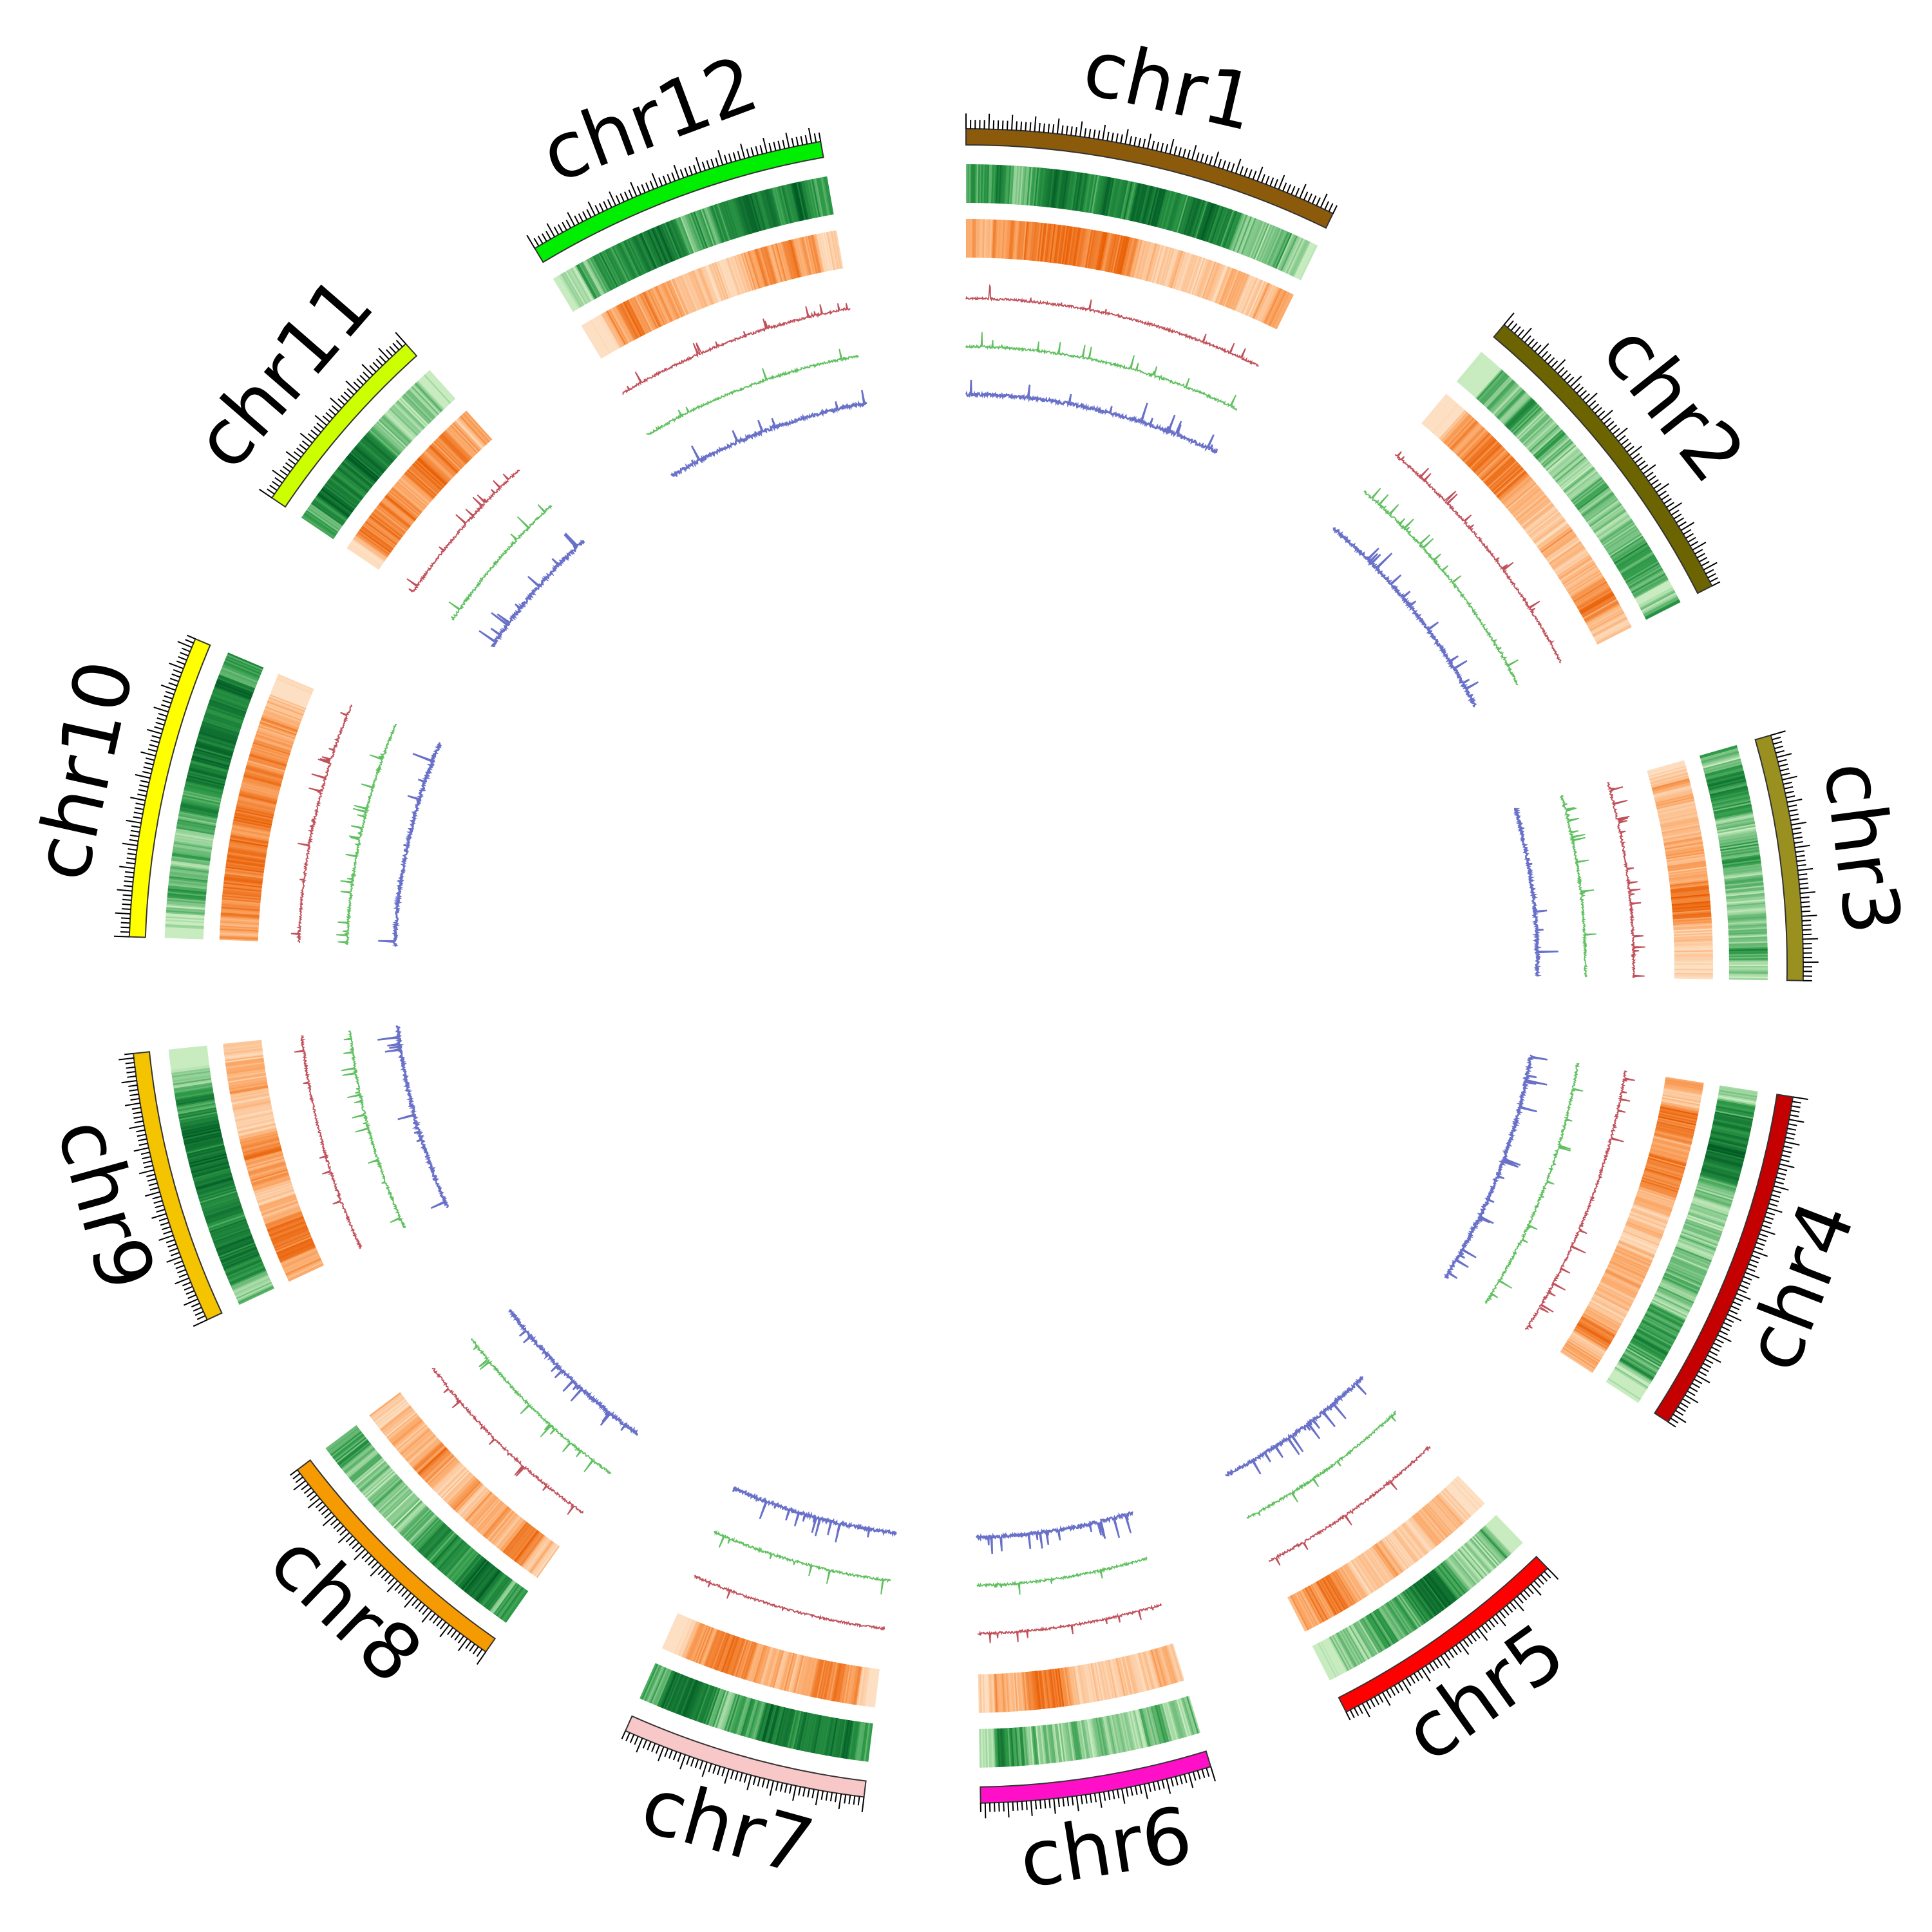  Describe the element at coordinates (1702, 1373) in the screenshot. I see `chr4-tick` at that location.